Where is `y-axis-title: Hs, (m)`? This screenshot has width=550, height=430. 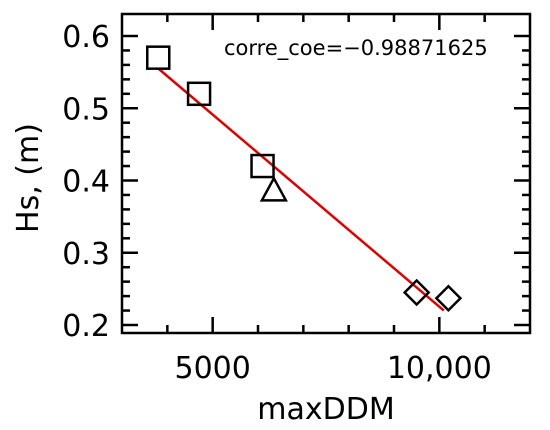 y-axis-title: Hs, (m) is located at coordinates (28, 178).